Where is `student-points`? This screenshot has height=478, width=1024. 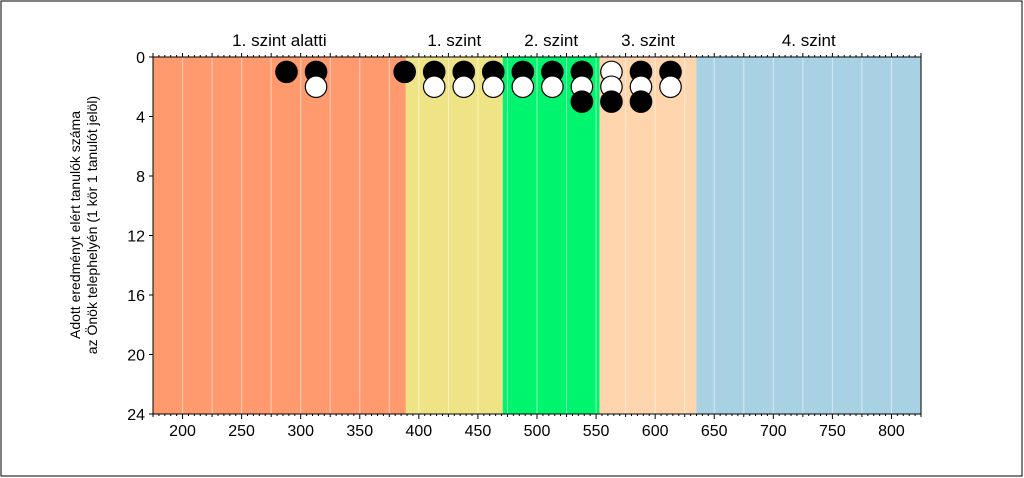
student-points is located at coordinates (478, 86).